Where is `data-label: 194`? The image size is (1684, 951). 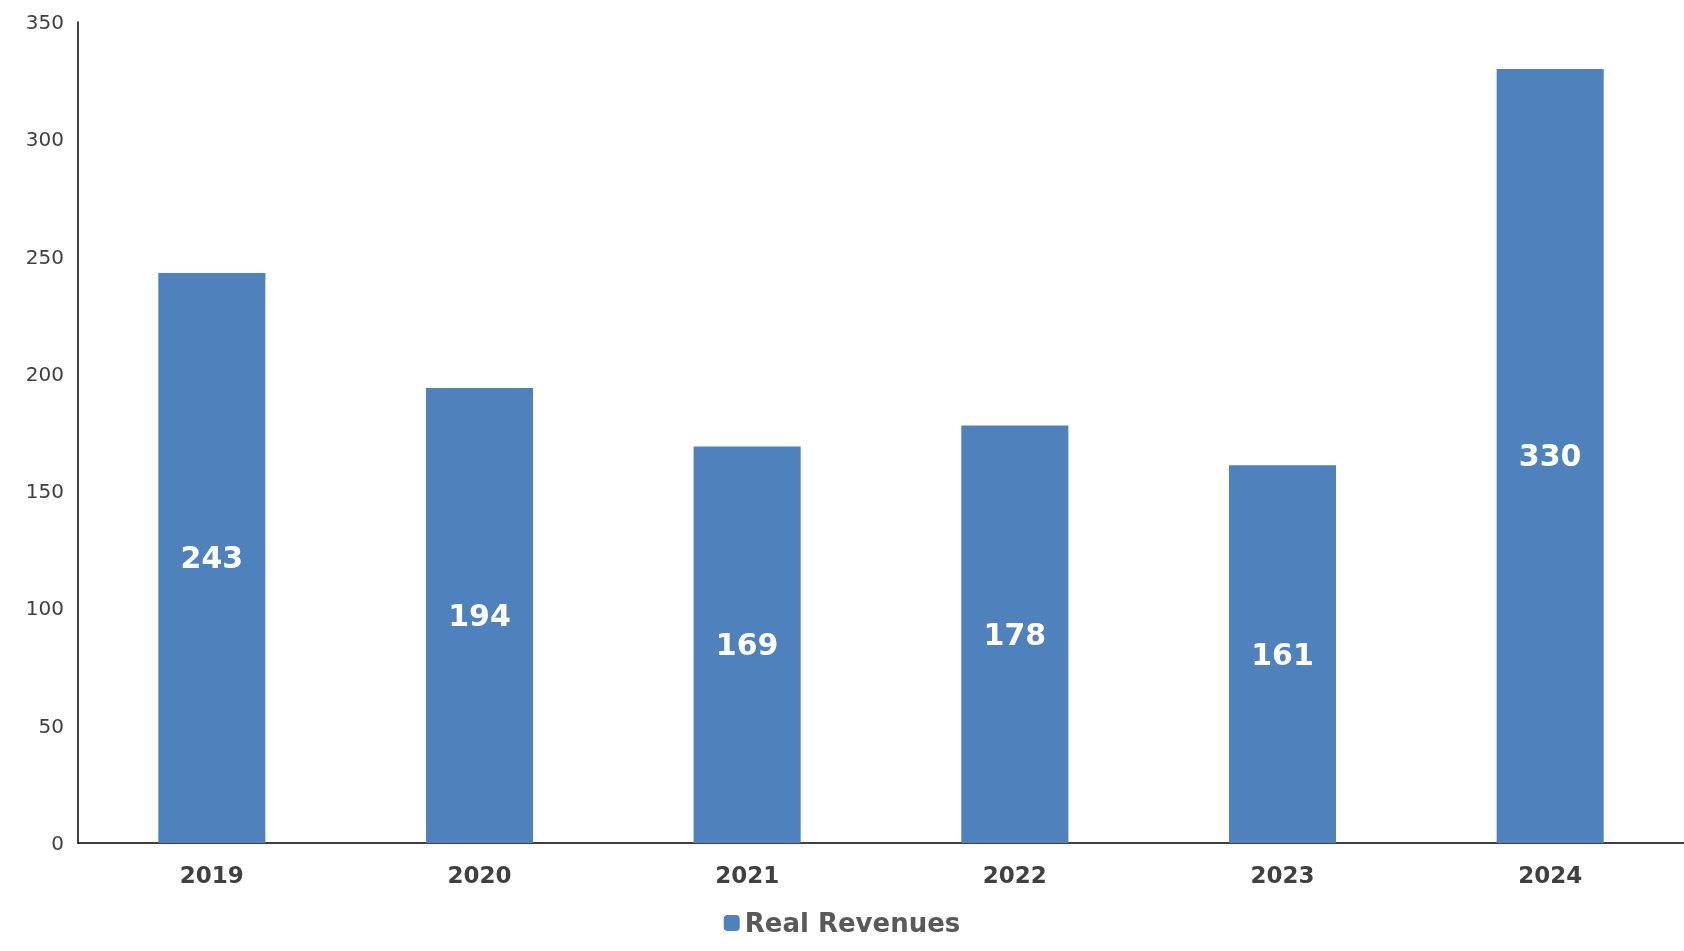 data-label: 194 is located at coordinates (479, 615).